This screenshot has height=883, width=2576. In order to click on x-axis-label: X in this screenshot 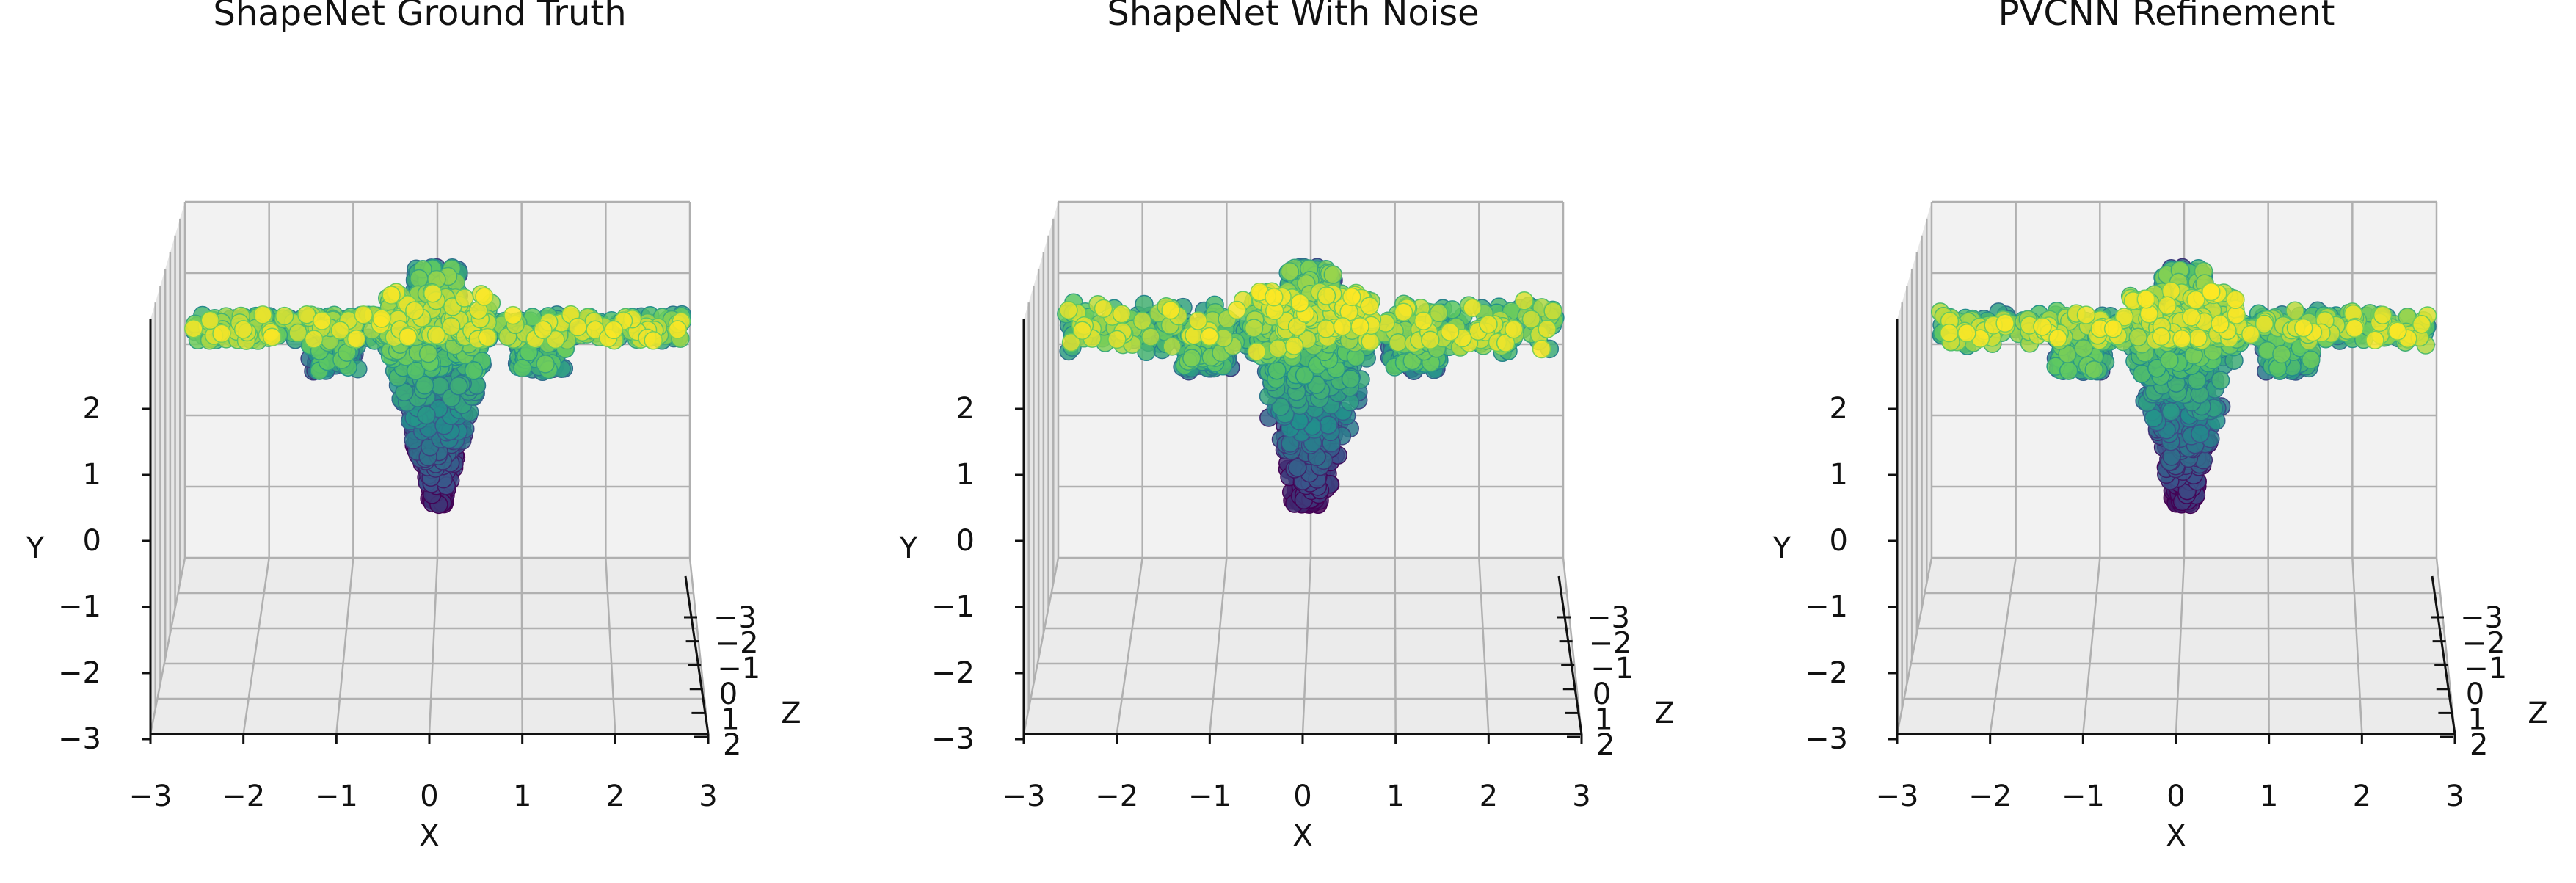, I will do `click(429, 836)`.